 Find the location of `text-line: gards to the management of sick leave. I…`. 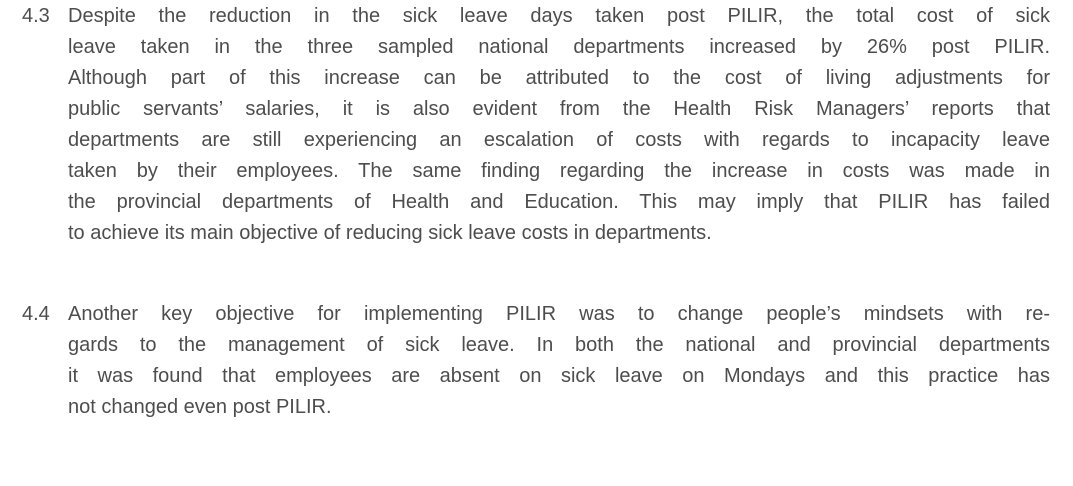

text-line: gards to the management of sick leave. I… is located at coordinates (559, 345).